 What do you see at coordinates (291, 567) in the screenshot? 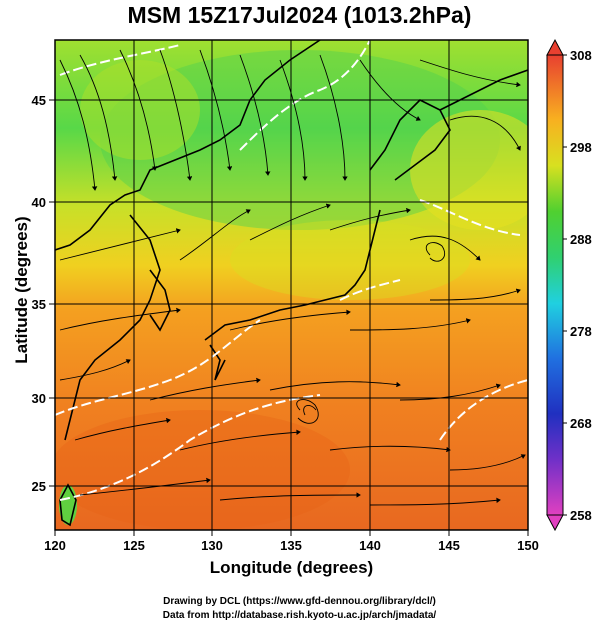
I see `x-axis-label: Longitude (degrees)` at bounding box center [291, 567].